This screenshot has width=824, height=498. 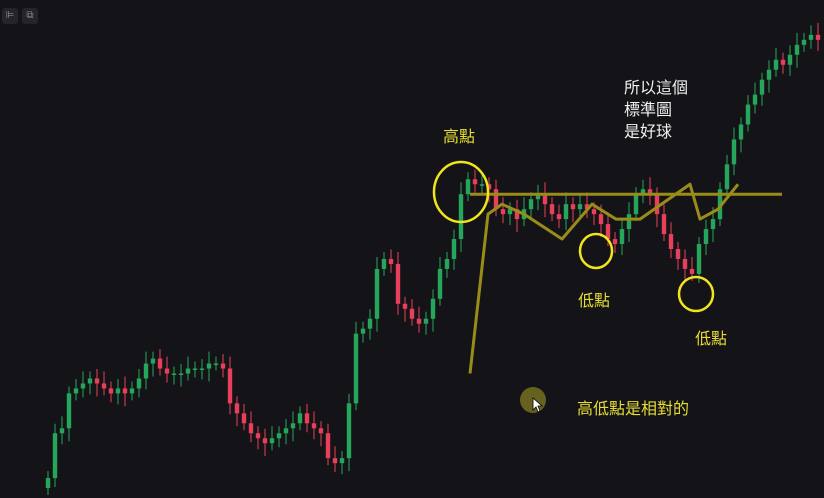 What do you see at coordinates (459, 136) in the screenshot?
I see `high-point-label: 高點` at bounding box center [459, 136].